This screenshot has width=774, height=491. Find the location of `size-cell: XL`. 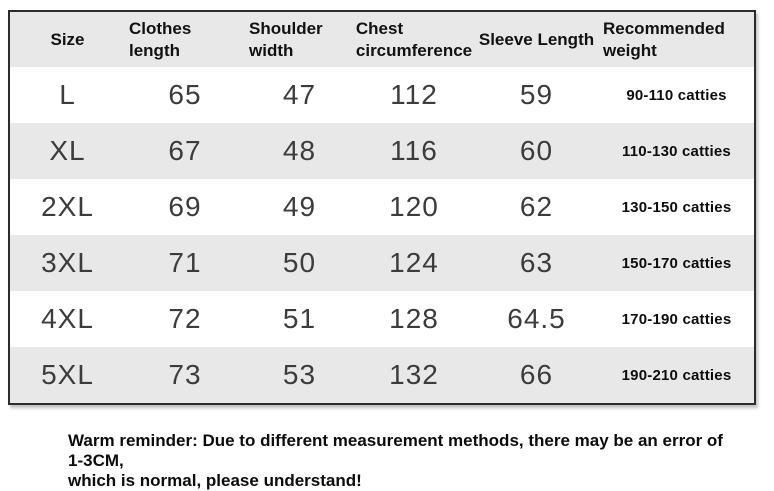

size-cell: XL is located at coordinates (67, 150).